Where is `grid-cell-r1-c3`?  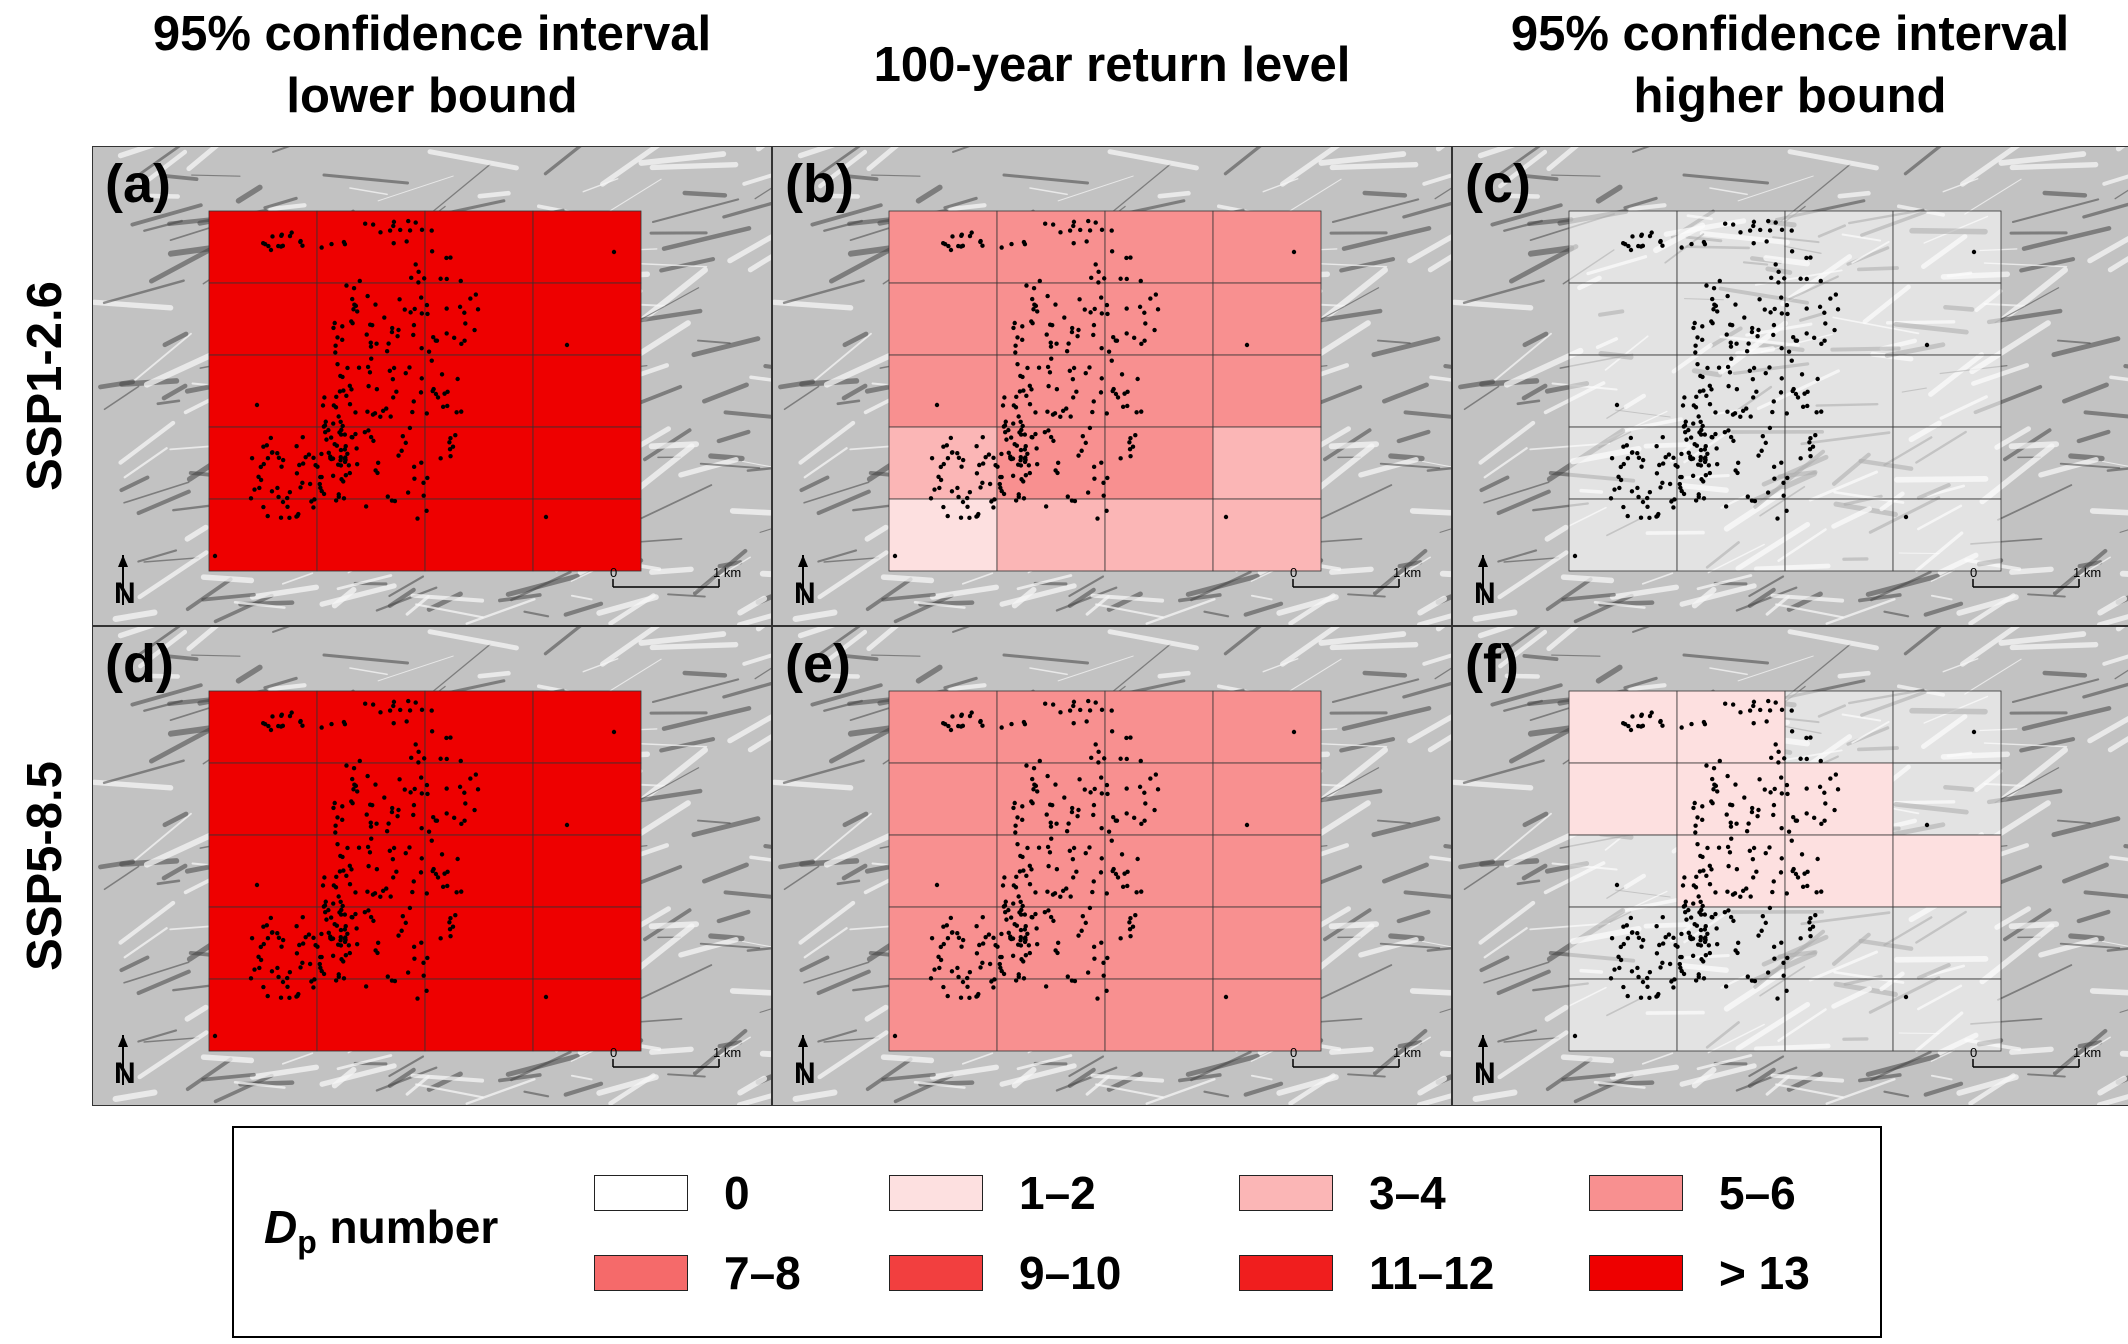 grid-cell-r1-c3 is located at coordinates (1947, 319).